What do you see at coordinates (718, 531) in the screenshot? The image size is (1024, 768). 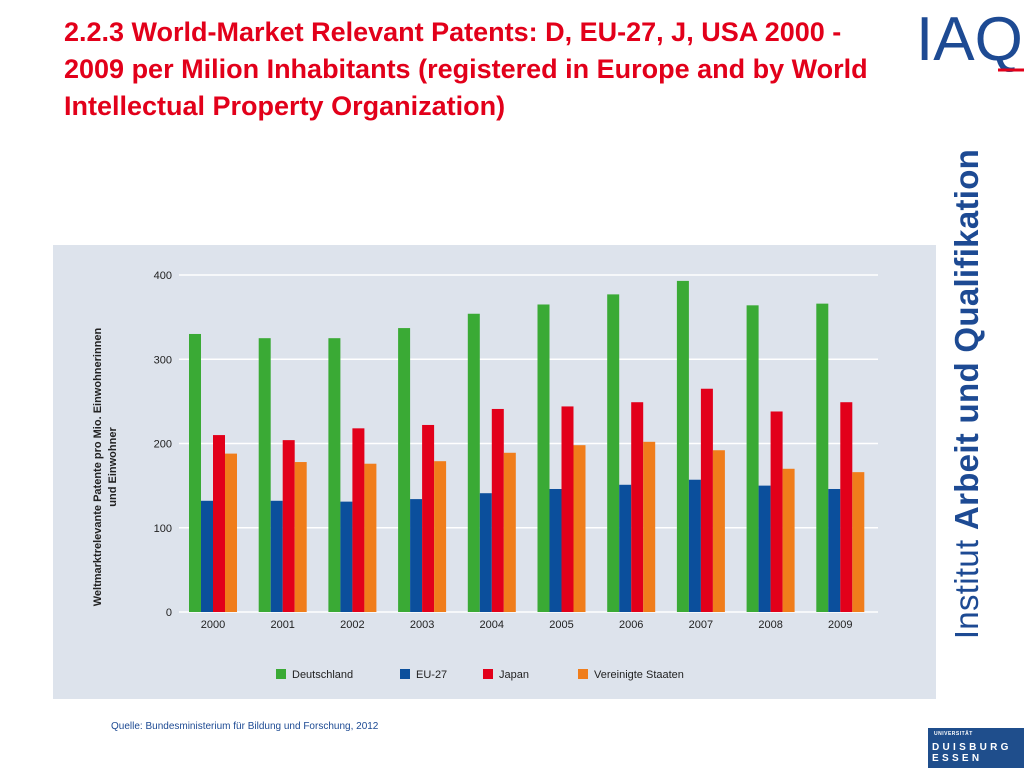 I see `bar-vereinigte-staaten-2007` at bounding box center [718, 531].